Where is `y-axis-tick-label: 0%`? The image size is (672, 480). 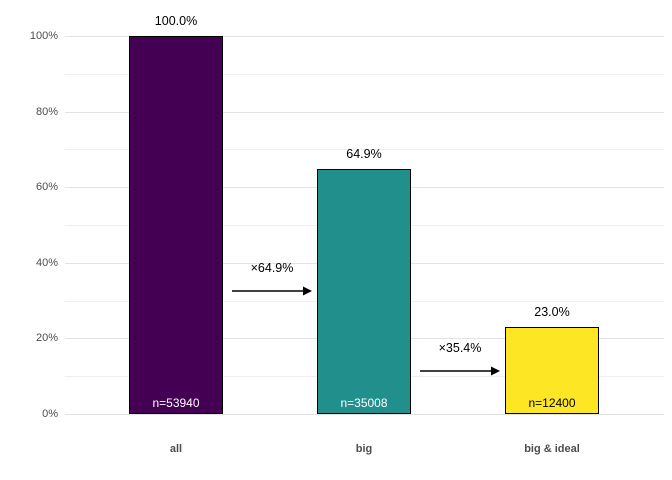 y-axis-tick-label: 0% is located at coordinates (50, 414).